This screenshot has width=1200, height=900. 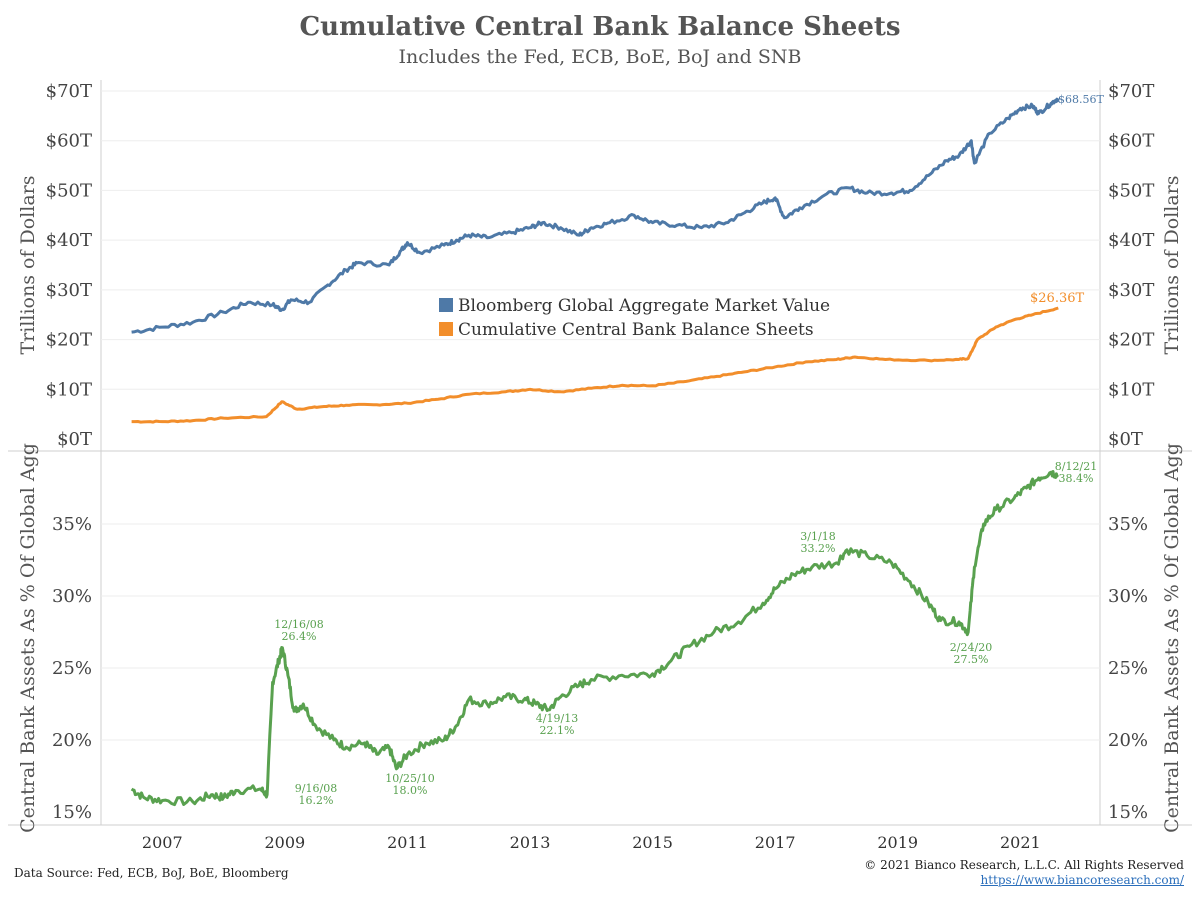 What do you see at coordinates (409, 778) in the screenshot?
I see `annotation-date: 10/25/10` at bounding box center [409, 778].